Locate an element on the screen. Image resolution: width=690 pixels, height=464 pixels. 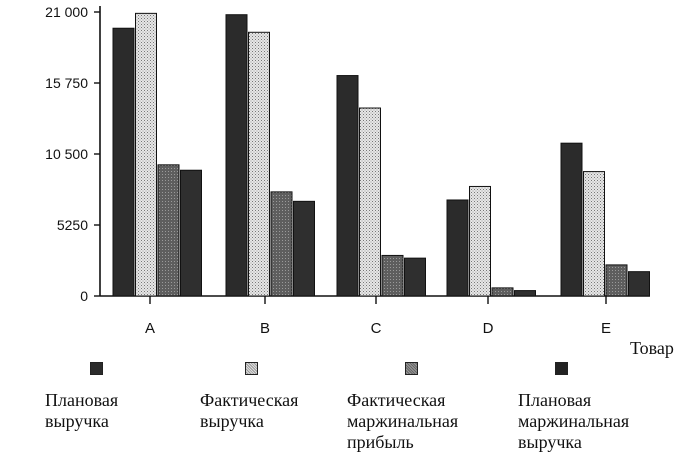
x-tick-label: C is located at coordinates (376, 328).